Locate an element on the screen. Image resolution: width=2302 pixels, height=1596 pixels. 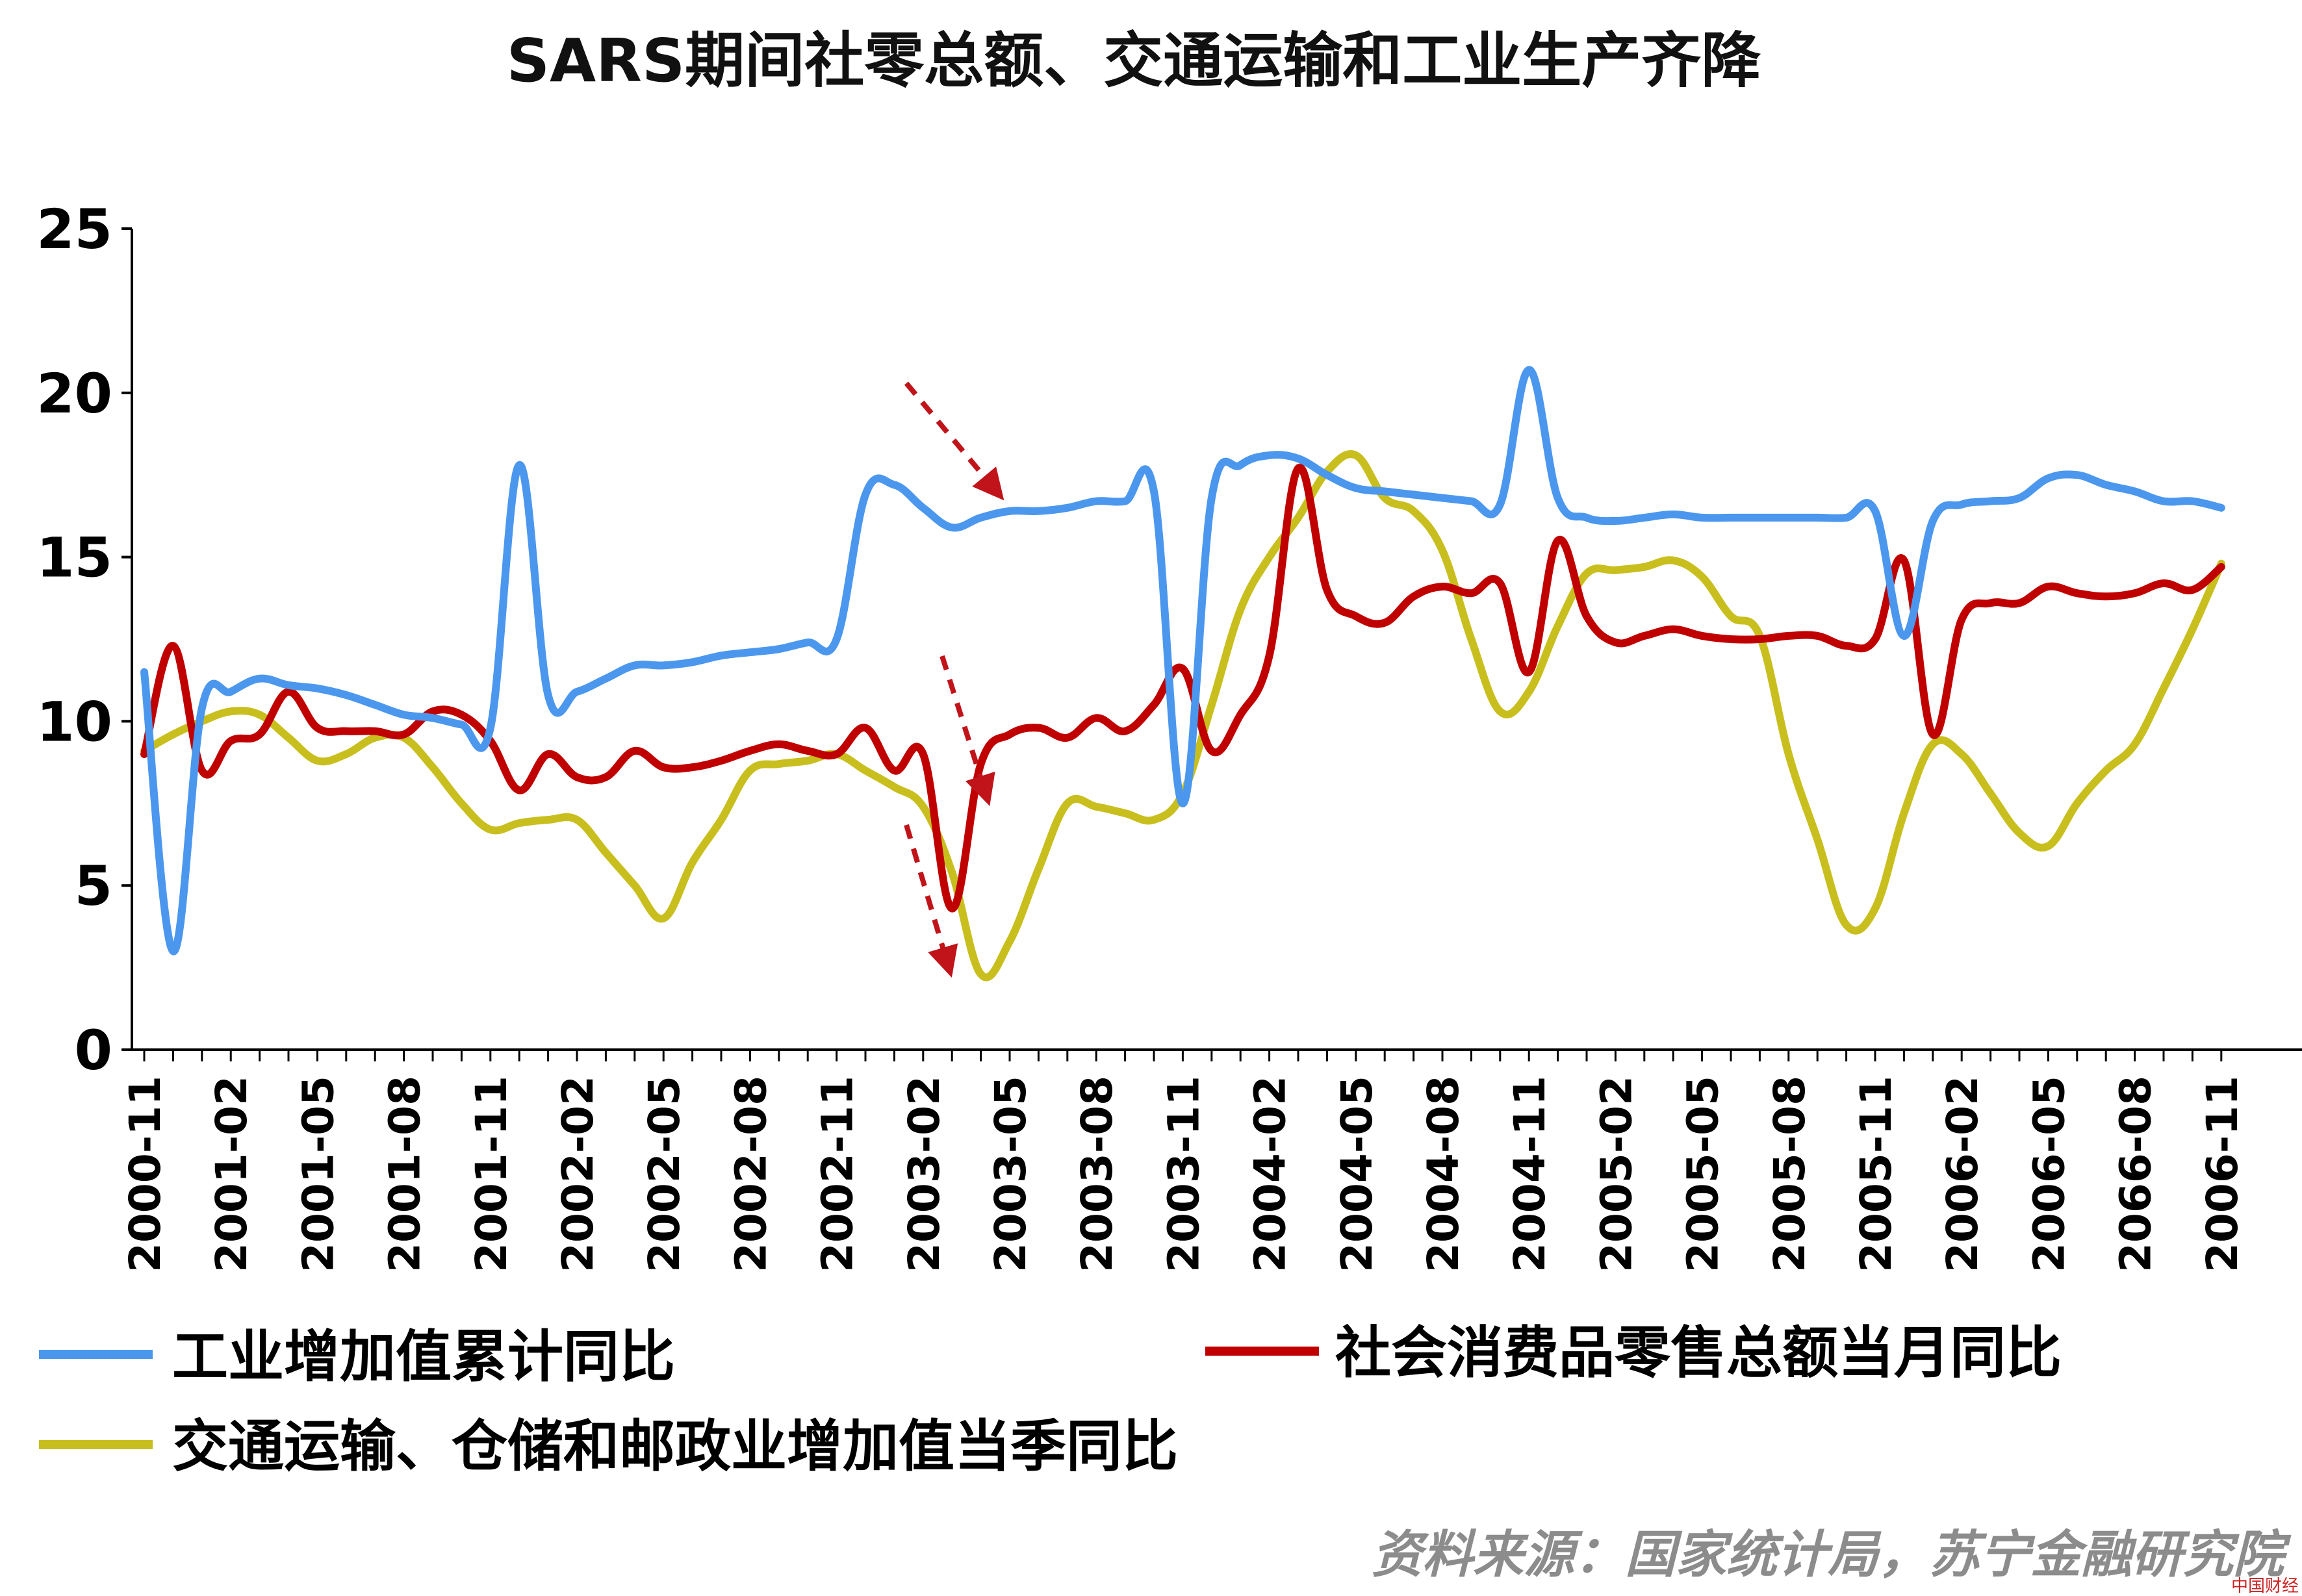
x-tick-label: 2003-08 is located at coordinates (1097, 1174).